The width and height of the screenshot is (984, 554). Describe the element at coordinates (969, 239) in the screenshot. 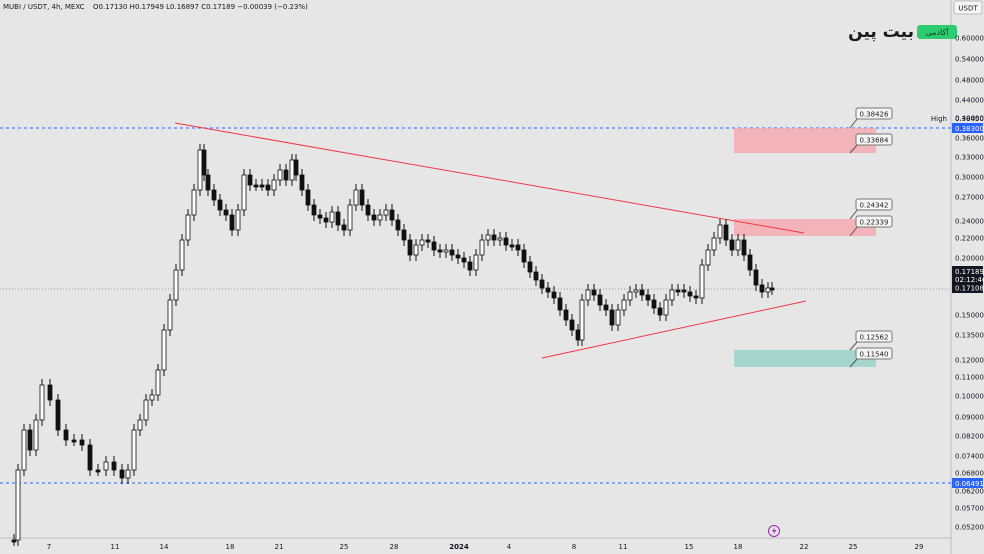

I see `y-tick-label: 0.22000` at that location.